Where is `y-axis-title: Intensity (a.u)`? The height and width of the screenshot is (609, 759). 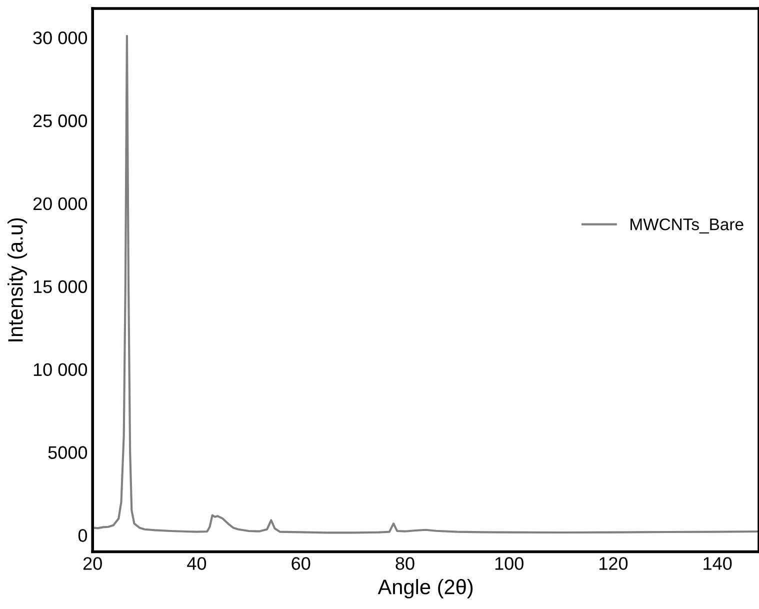 y-axis-title: Intensity (a.u) is located at coordinates (17, 280).